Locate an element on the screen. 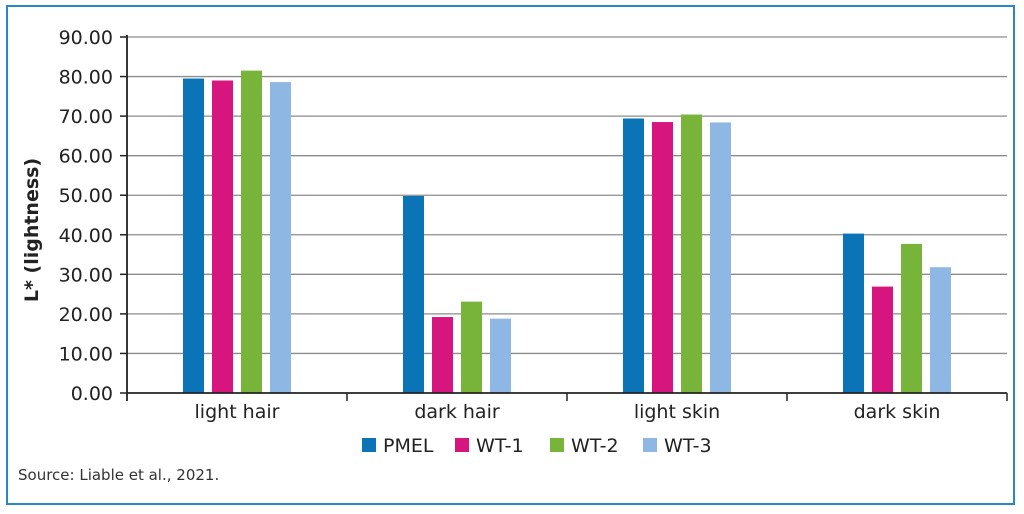 This screenshot has width=1024, height=514. bar-wt-3-dark-hair is located at coordinates (500, 355).